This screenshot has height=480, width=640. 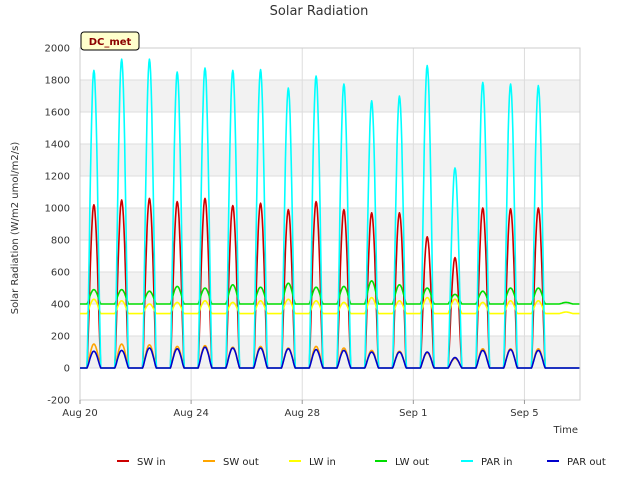 I want to click on series-line-lw-out, so click(x=329, y=292).